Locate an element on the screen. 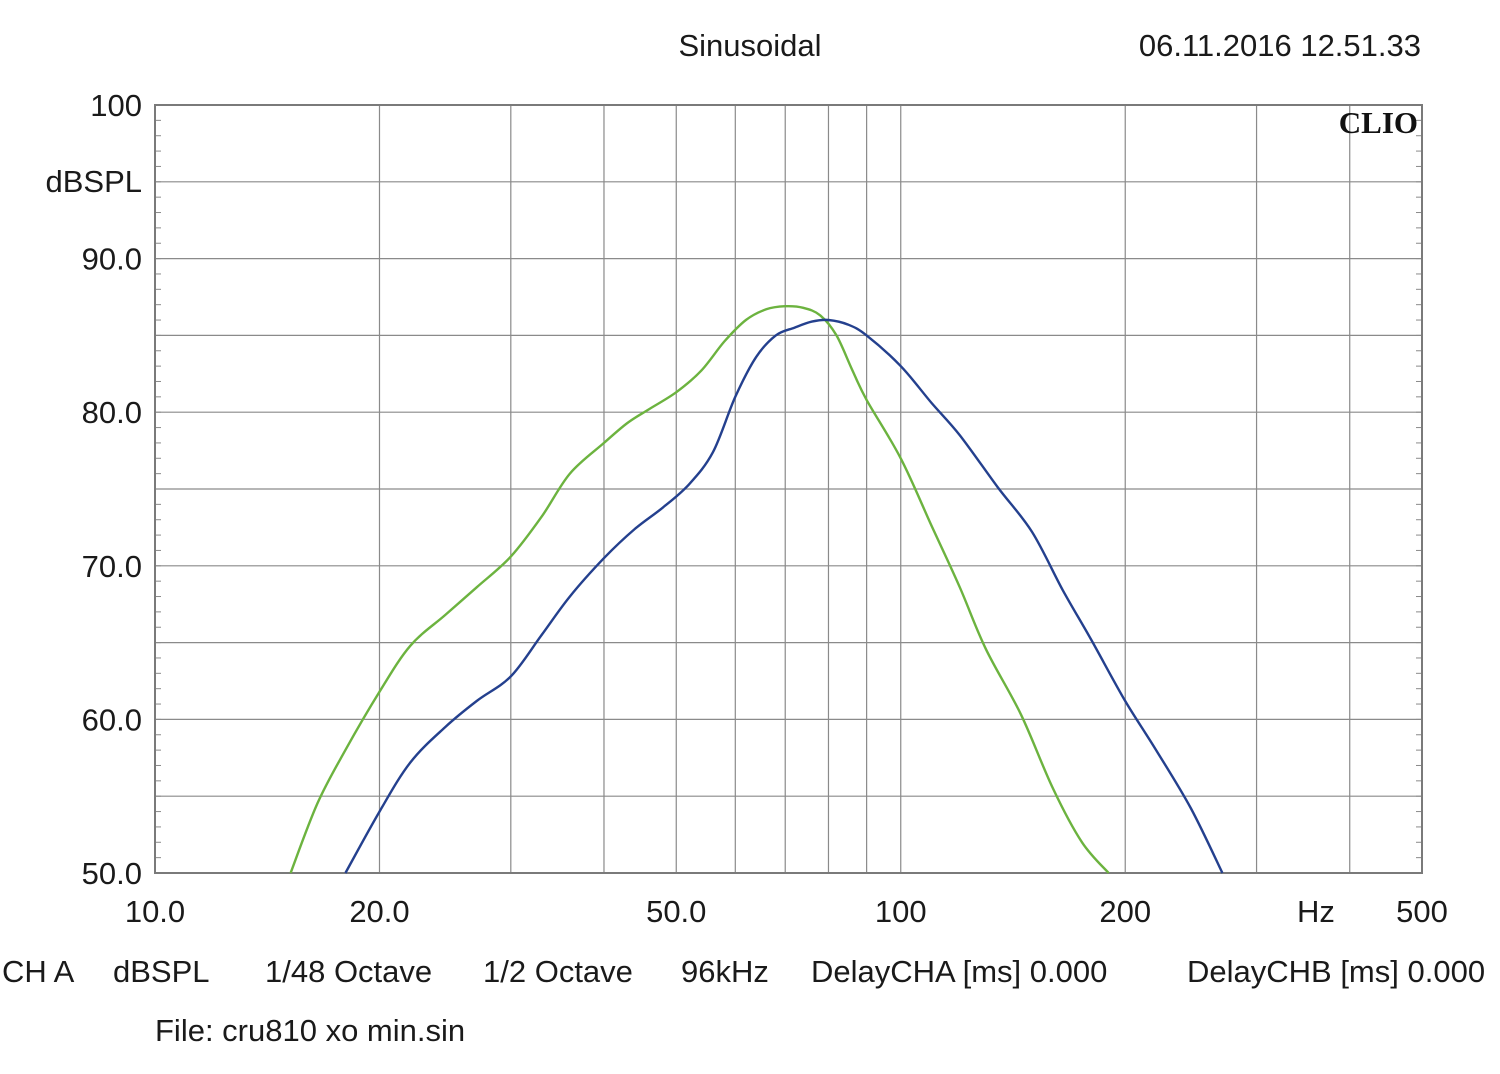 This screenshot has height=1074, width=1500. x-tick-label: 200 is located at coordinates (1125, 911).